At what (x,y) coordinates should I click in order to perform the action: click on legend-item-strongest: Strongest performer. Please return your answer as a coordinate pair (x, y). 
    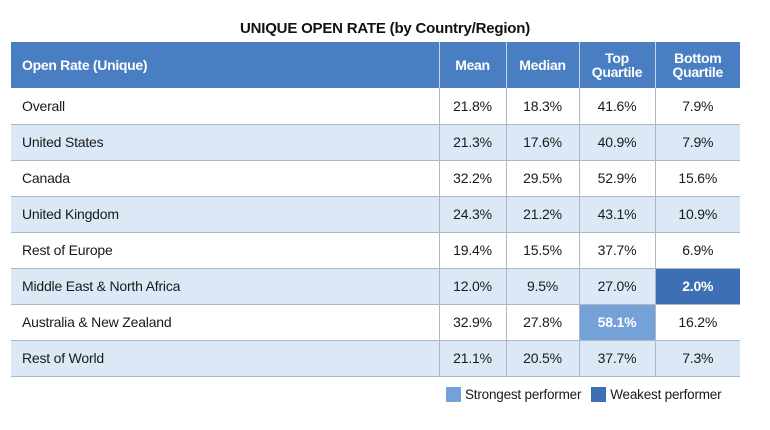
    Looking at the image, I should click on (513, 394).